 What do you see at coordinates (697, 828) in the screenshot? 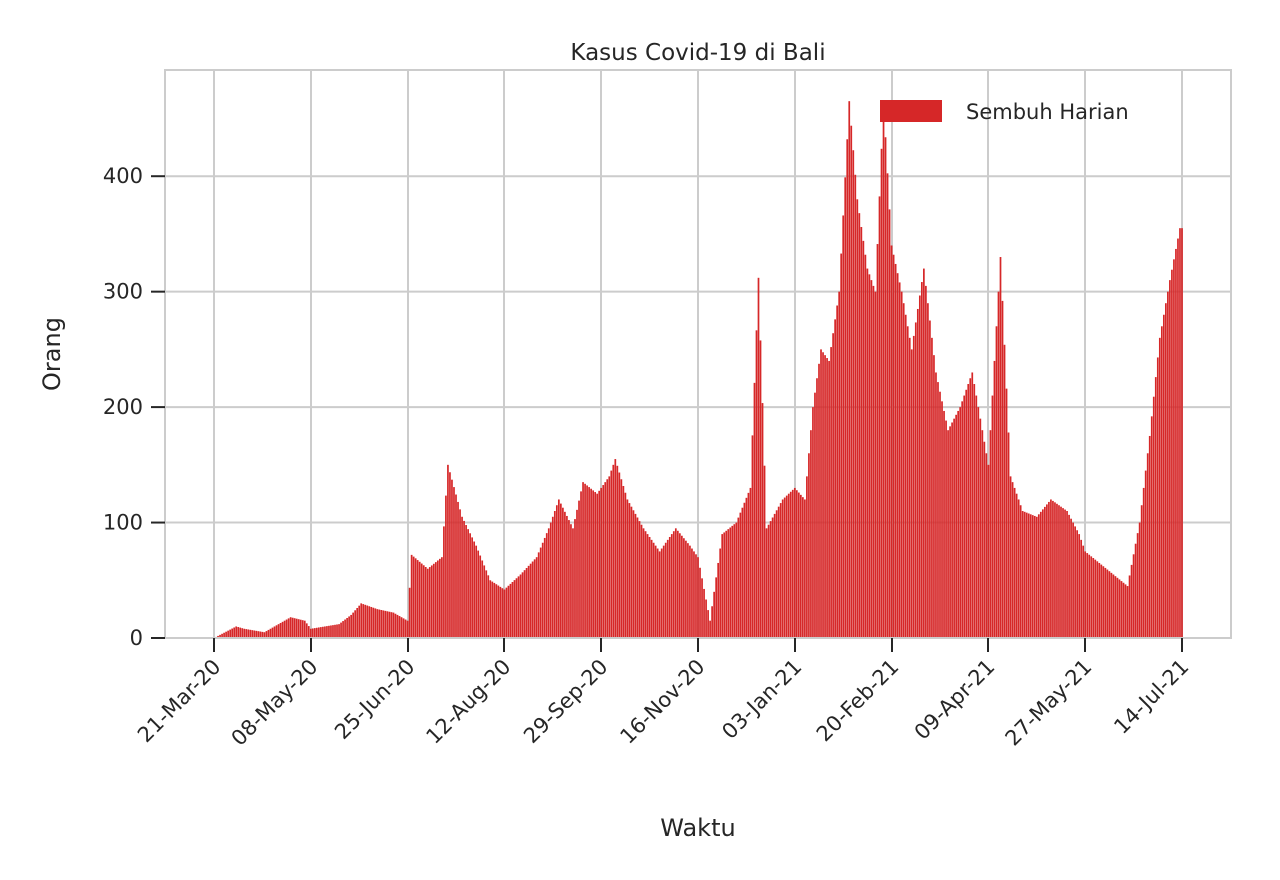
I see `x-axis-label: Waktu` at bounding box center [697, 828].